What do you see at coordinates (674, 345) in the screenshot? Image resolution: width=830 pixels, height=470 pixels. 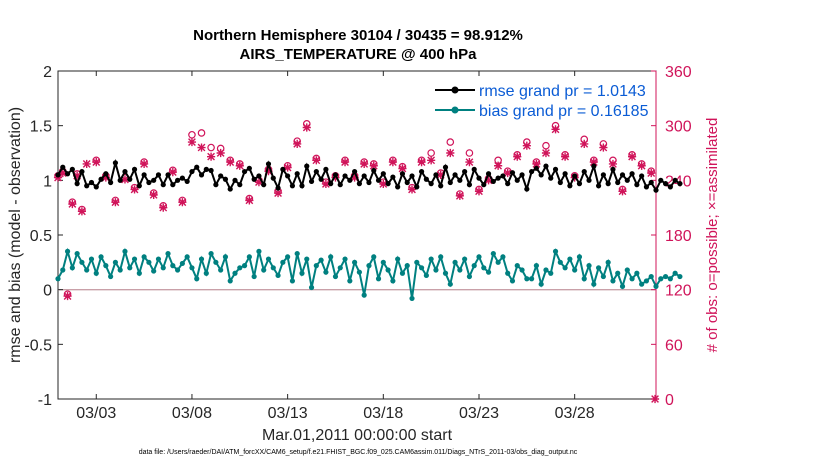 I see `y2-tick-label: 60` at bounding box center [674, 345].